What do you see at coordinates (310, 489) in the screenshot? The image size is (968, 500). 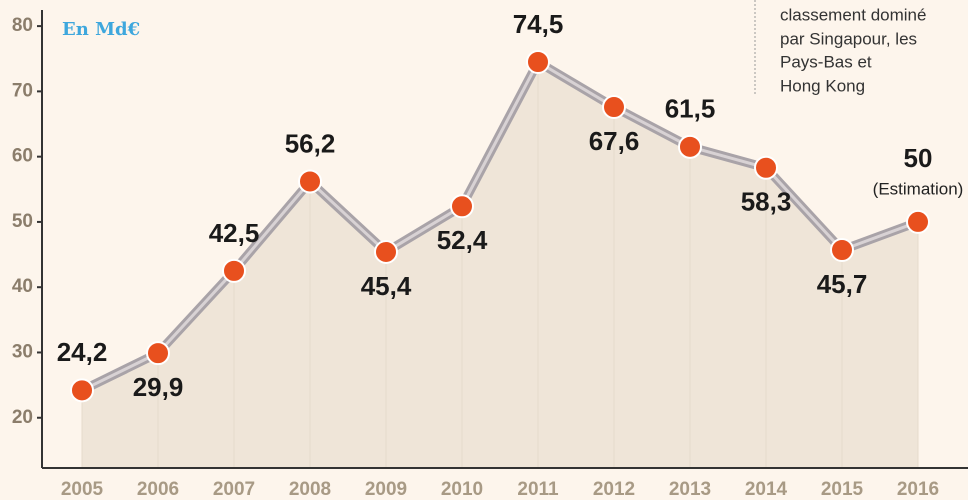 I see `x-tick-label: 2008` at bounding box center [310, 489].